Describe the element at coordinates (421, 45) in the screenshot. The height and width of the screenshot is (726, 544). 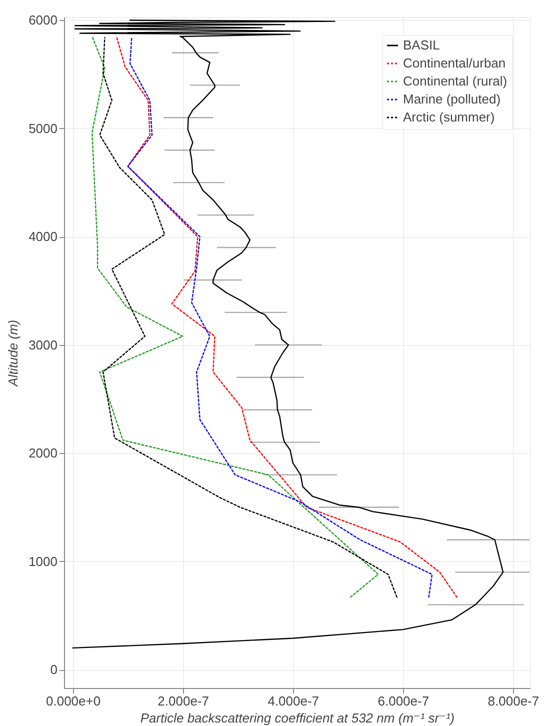
I see `legend-label: BASIL` at that location.